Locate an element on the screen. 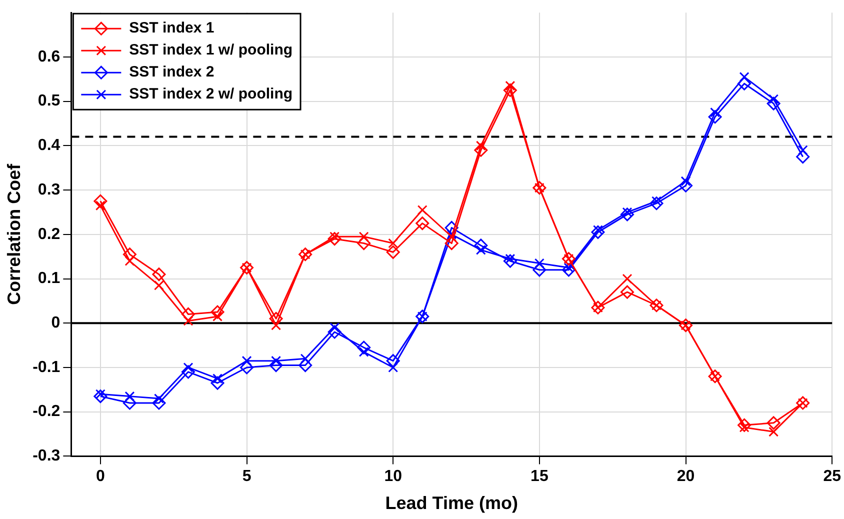 The height and width of the screenshot is (519, 844). x-tick-label: 0 is located at coordinates (100, 477).